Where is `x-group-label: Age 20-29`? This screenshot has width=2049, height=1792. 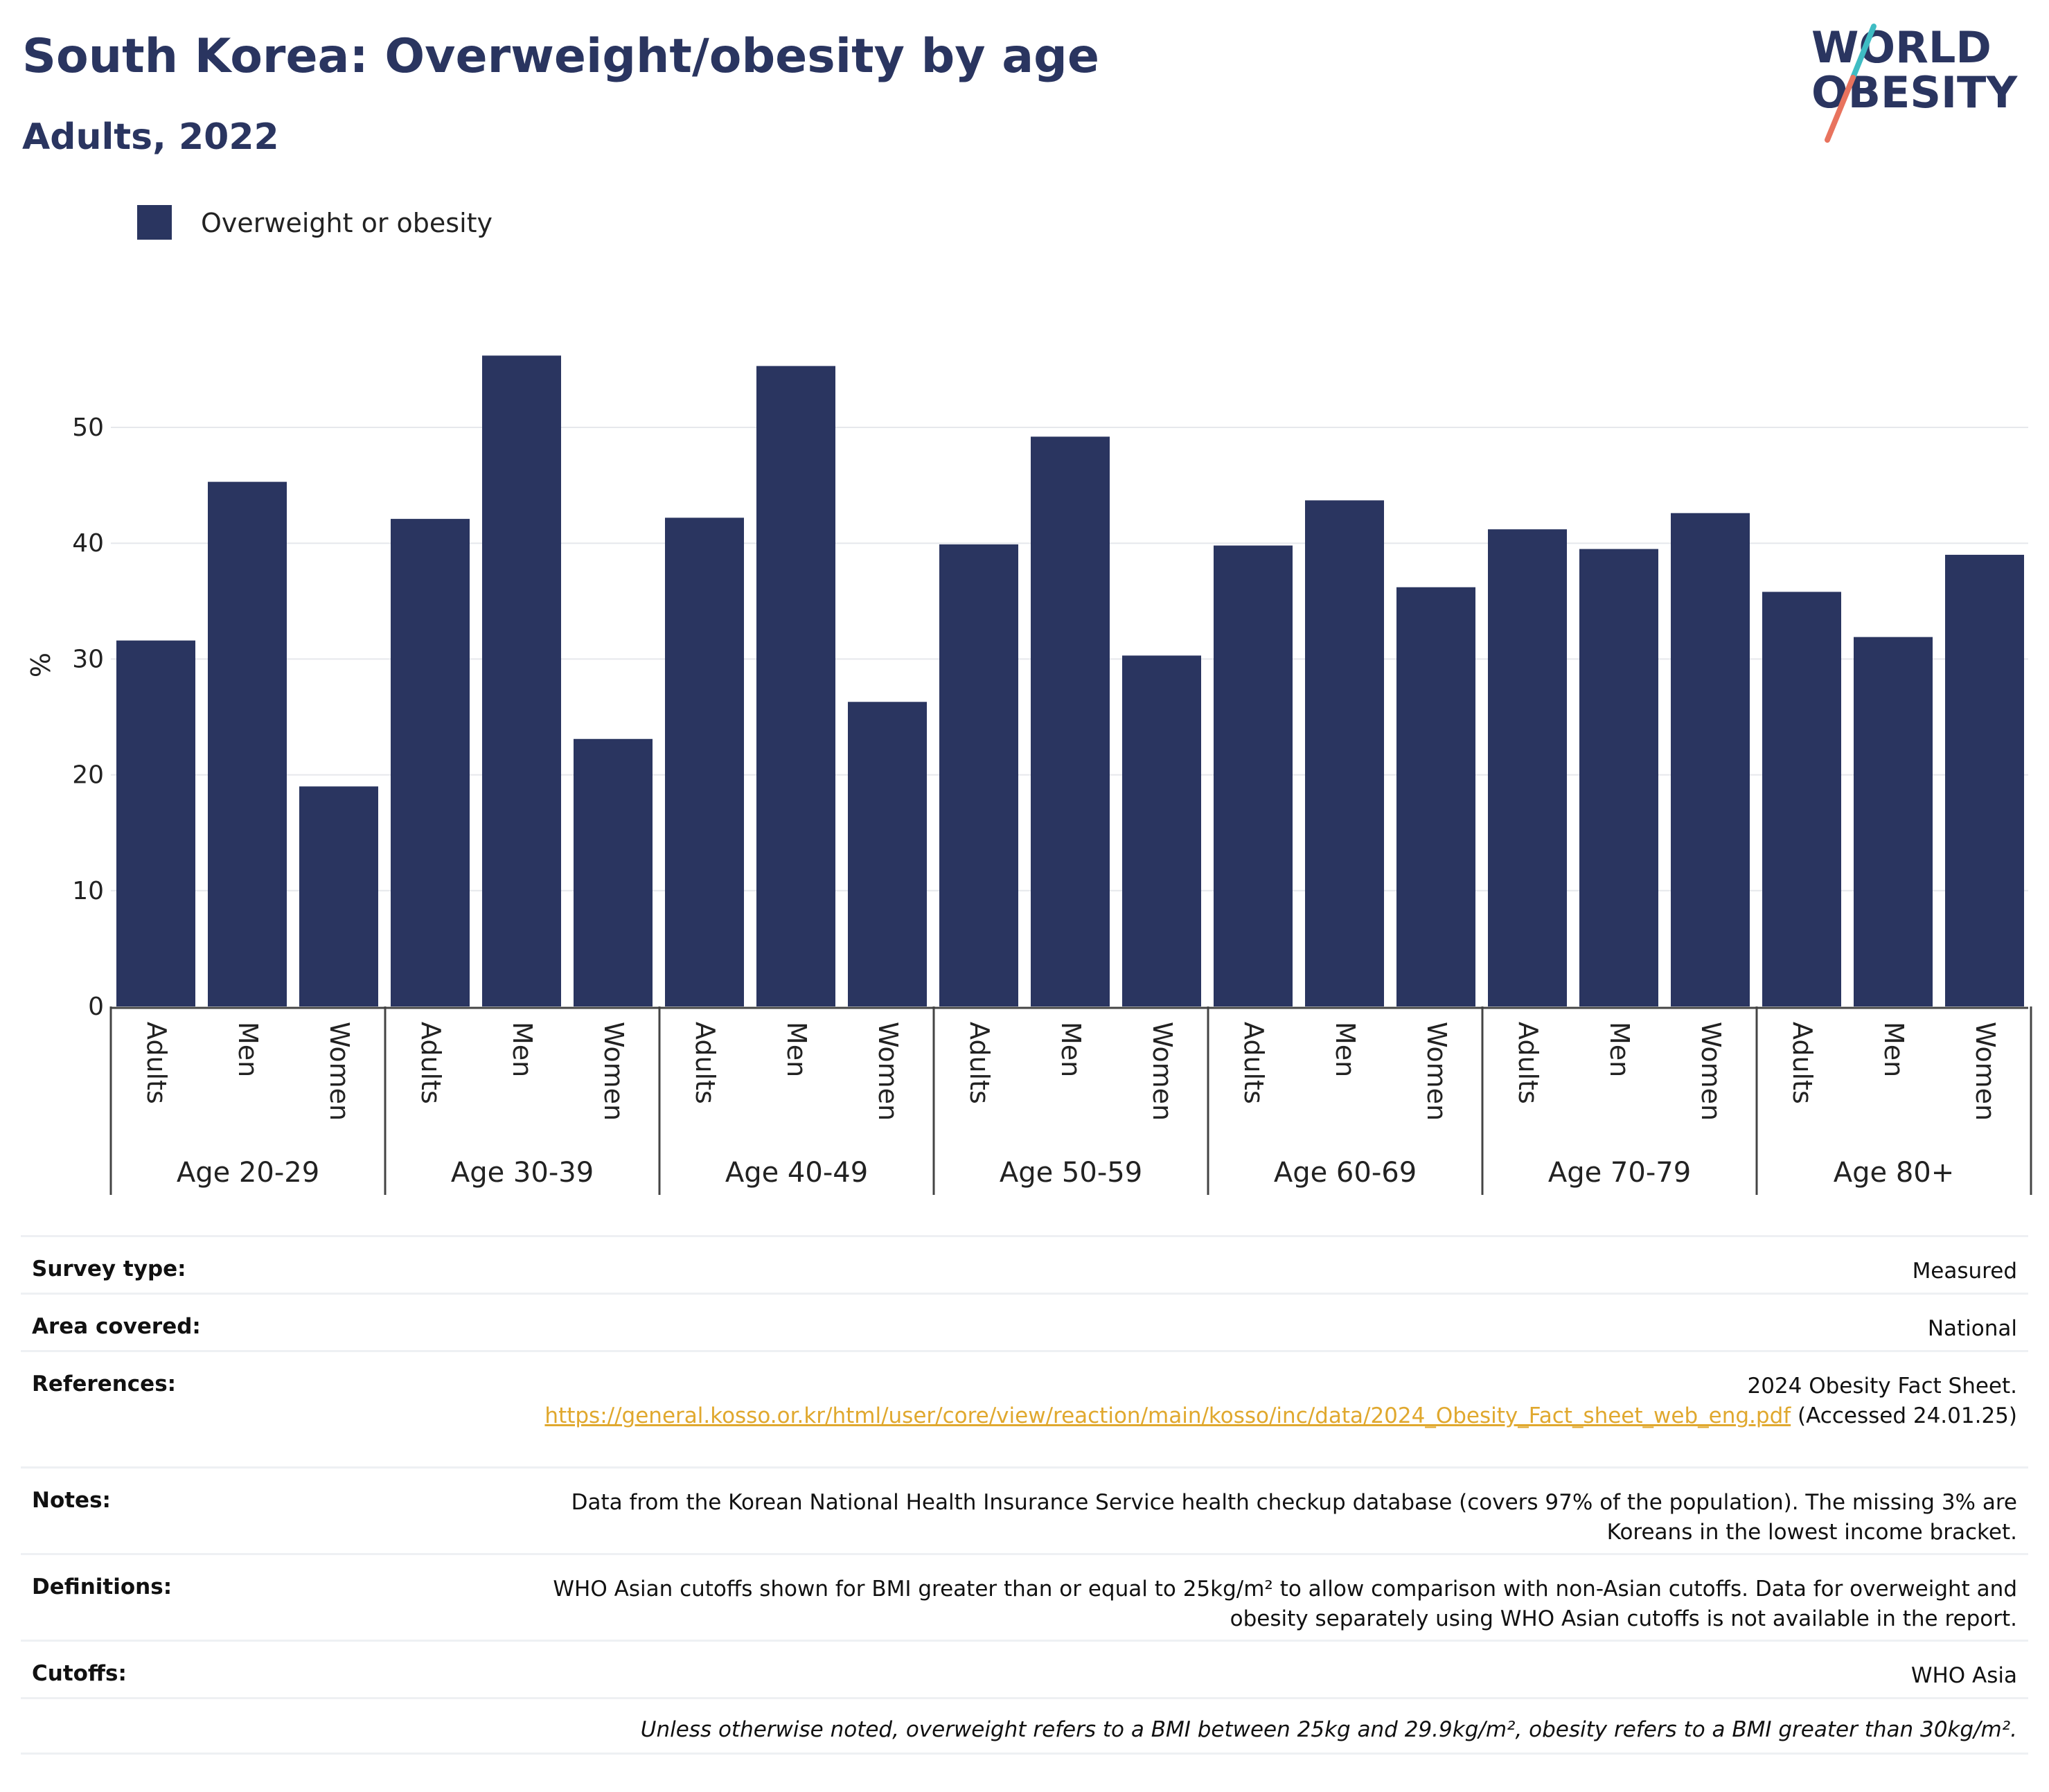 x-group-label: Age 20-29 is located at coordinates (248, 1173).